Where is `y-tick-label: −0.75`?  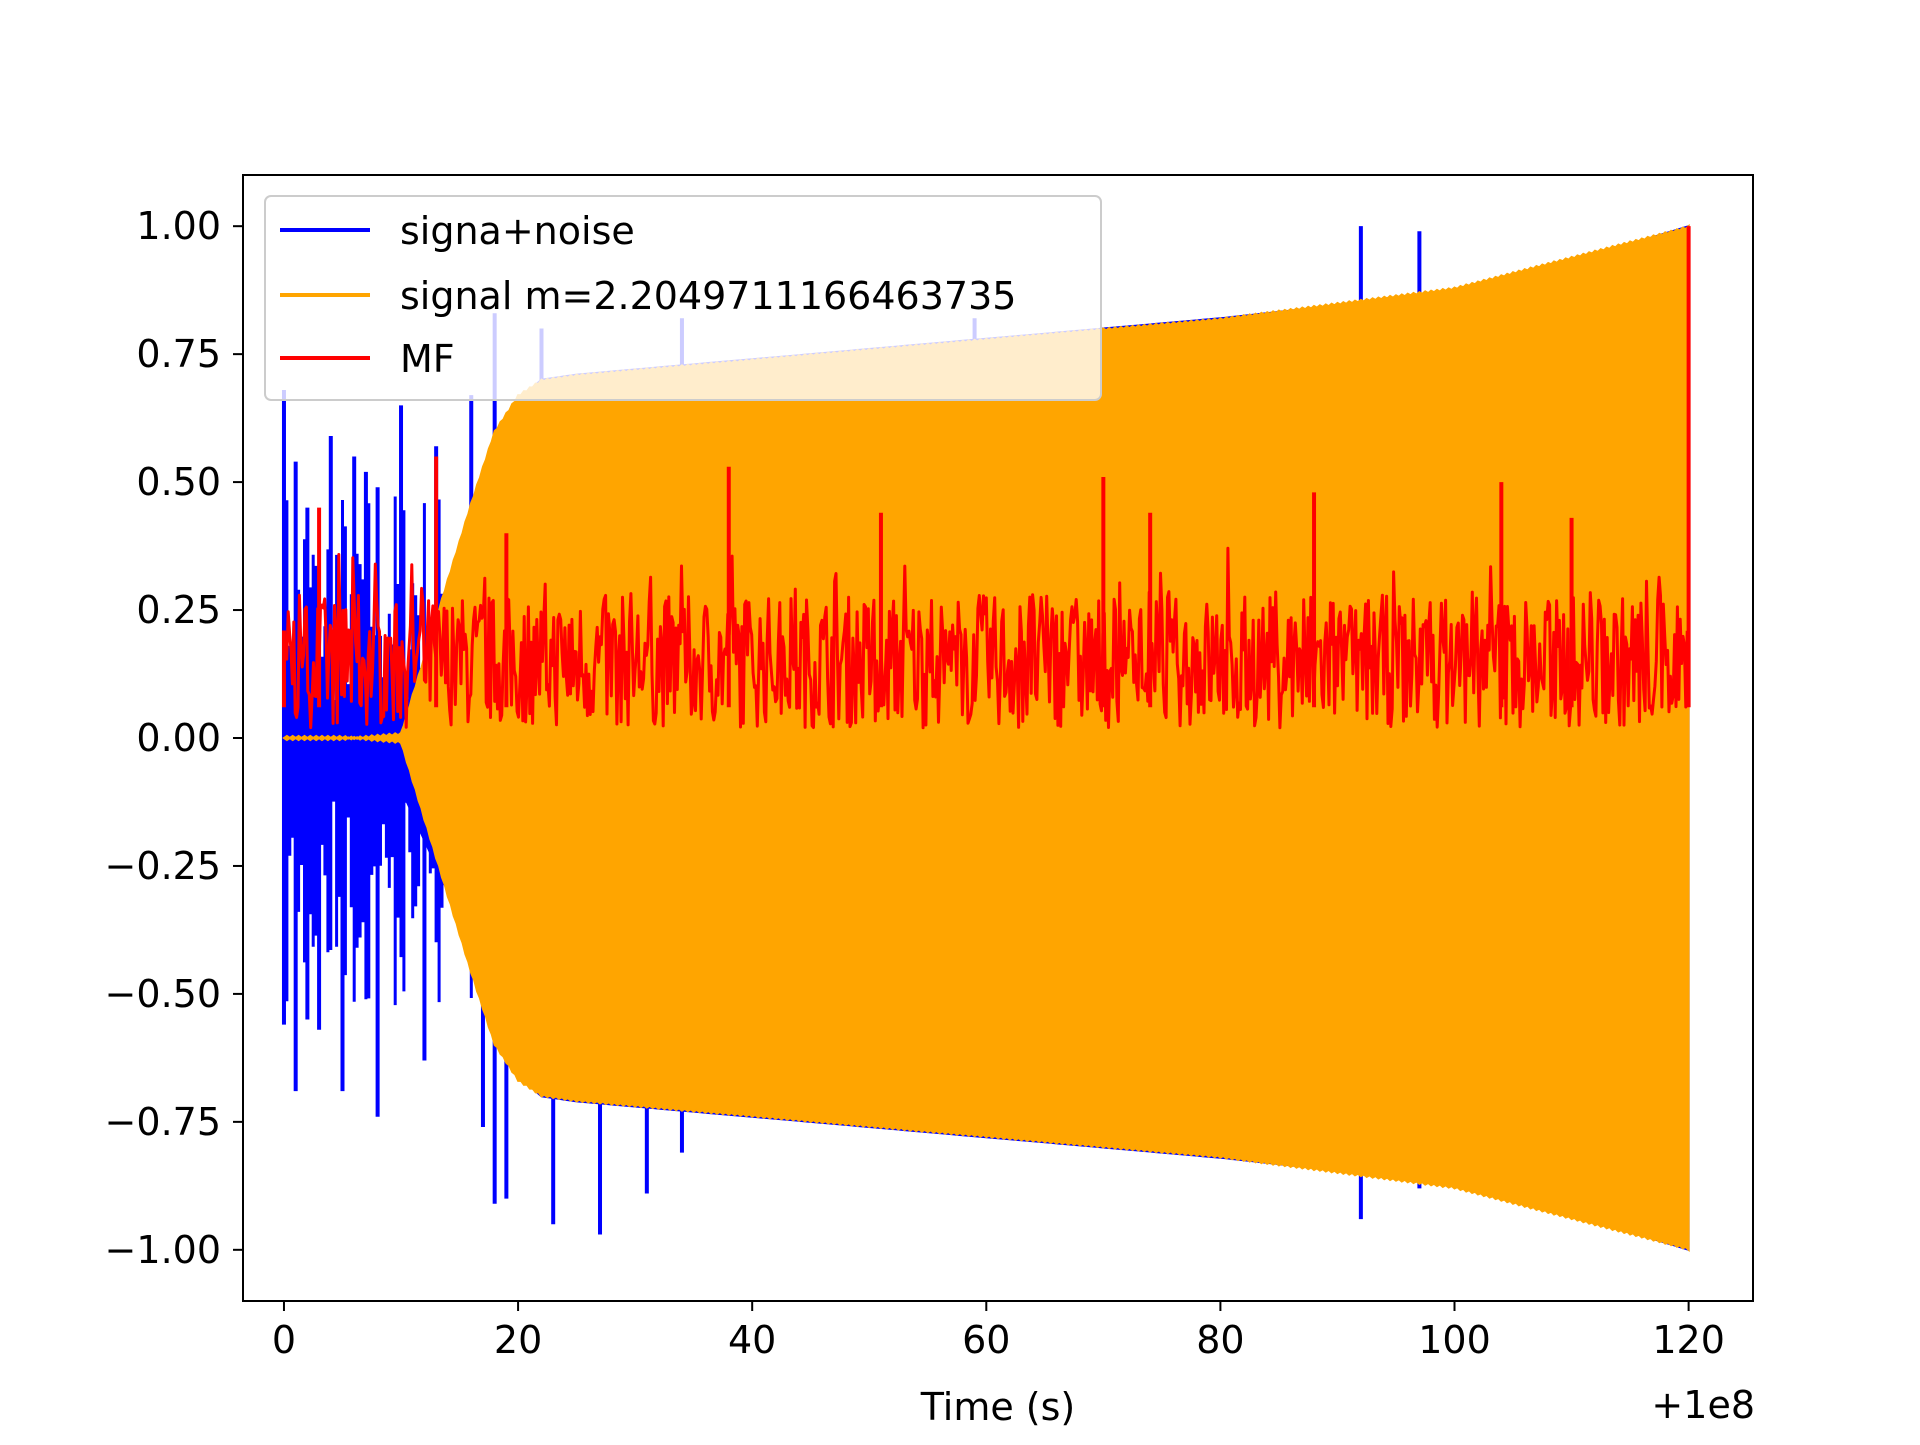 y-tick-label: −0.75 is located at coordinates (163, 1122).